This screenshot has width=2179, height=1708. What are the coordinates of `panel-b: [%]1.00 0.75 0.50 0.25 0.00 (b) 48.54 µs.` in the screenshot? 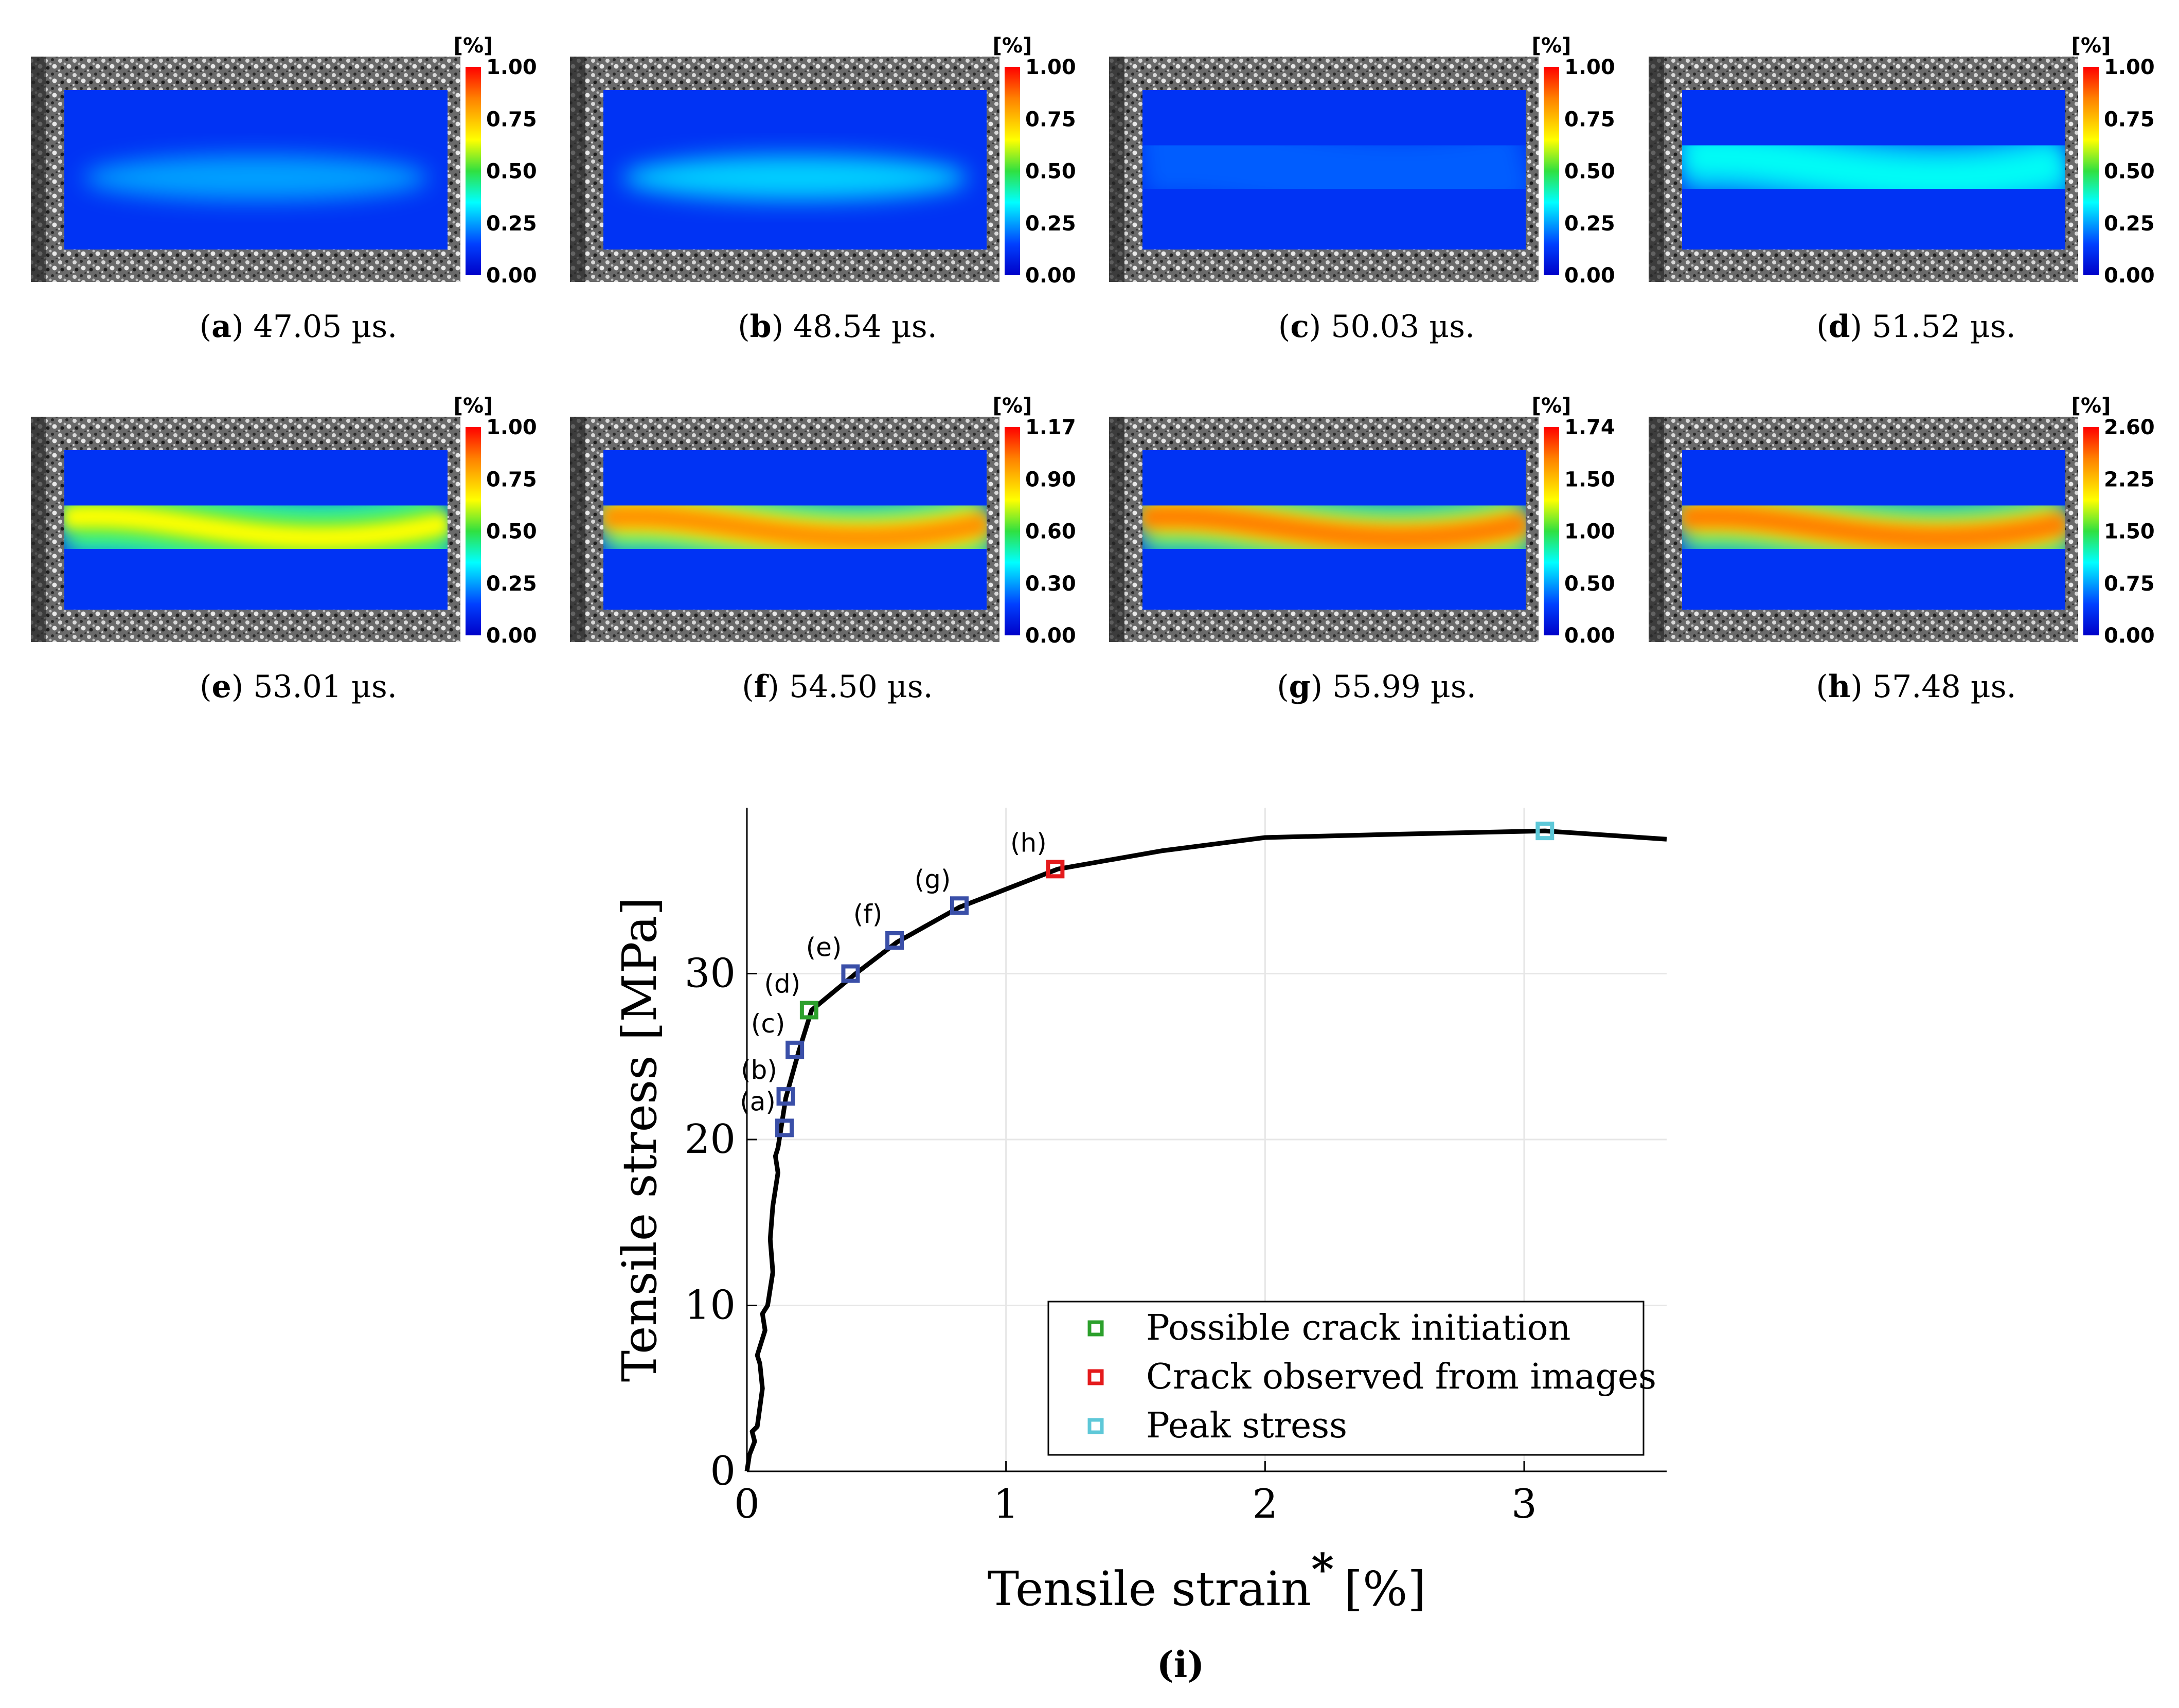 It's located at (823, 189).